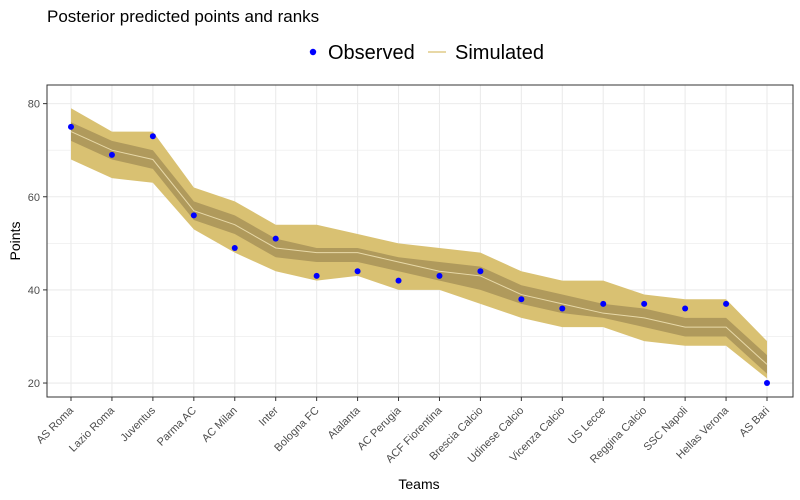 This screenshot has height=500, width=800. Describe the element at coordinates (754, 422) in the screenshot. I see `x-tick-label: AS Bari` at that location.